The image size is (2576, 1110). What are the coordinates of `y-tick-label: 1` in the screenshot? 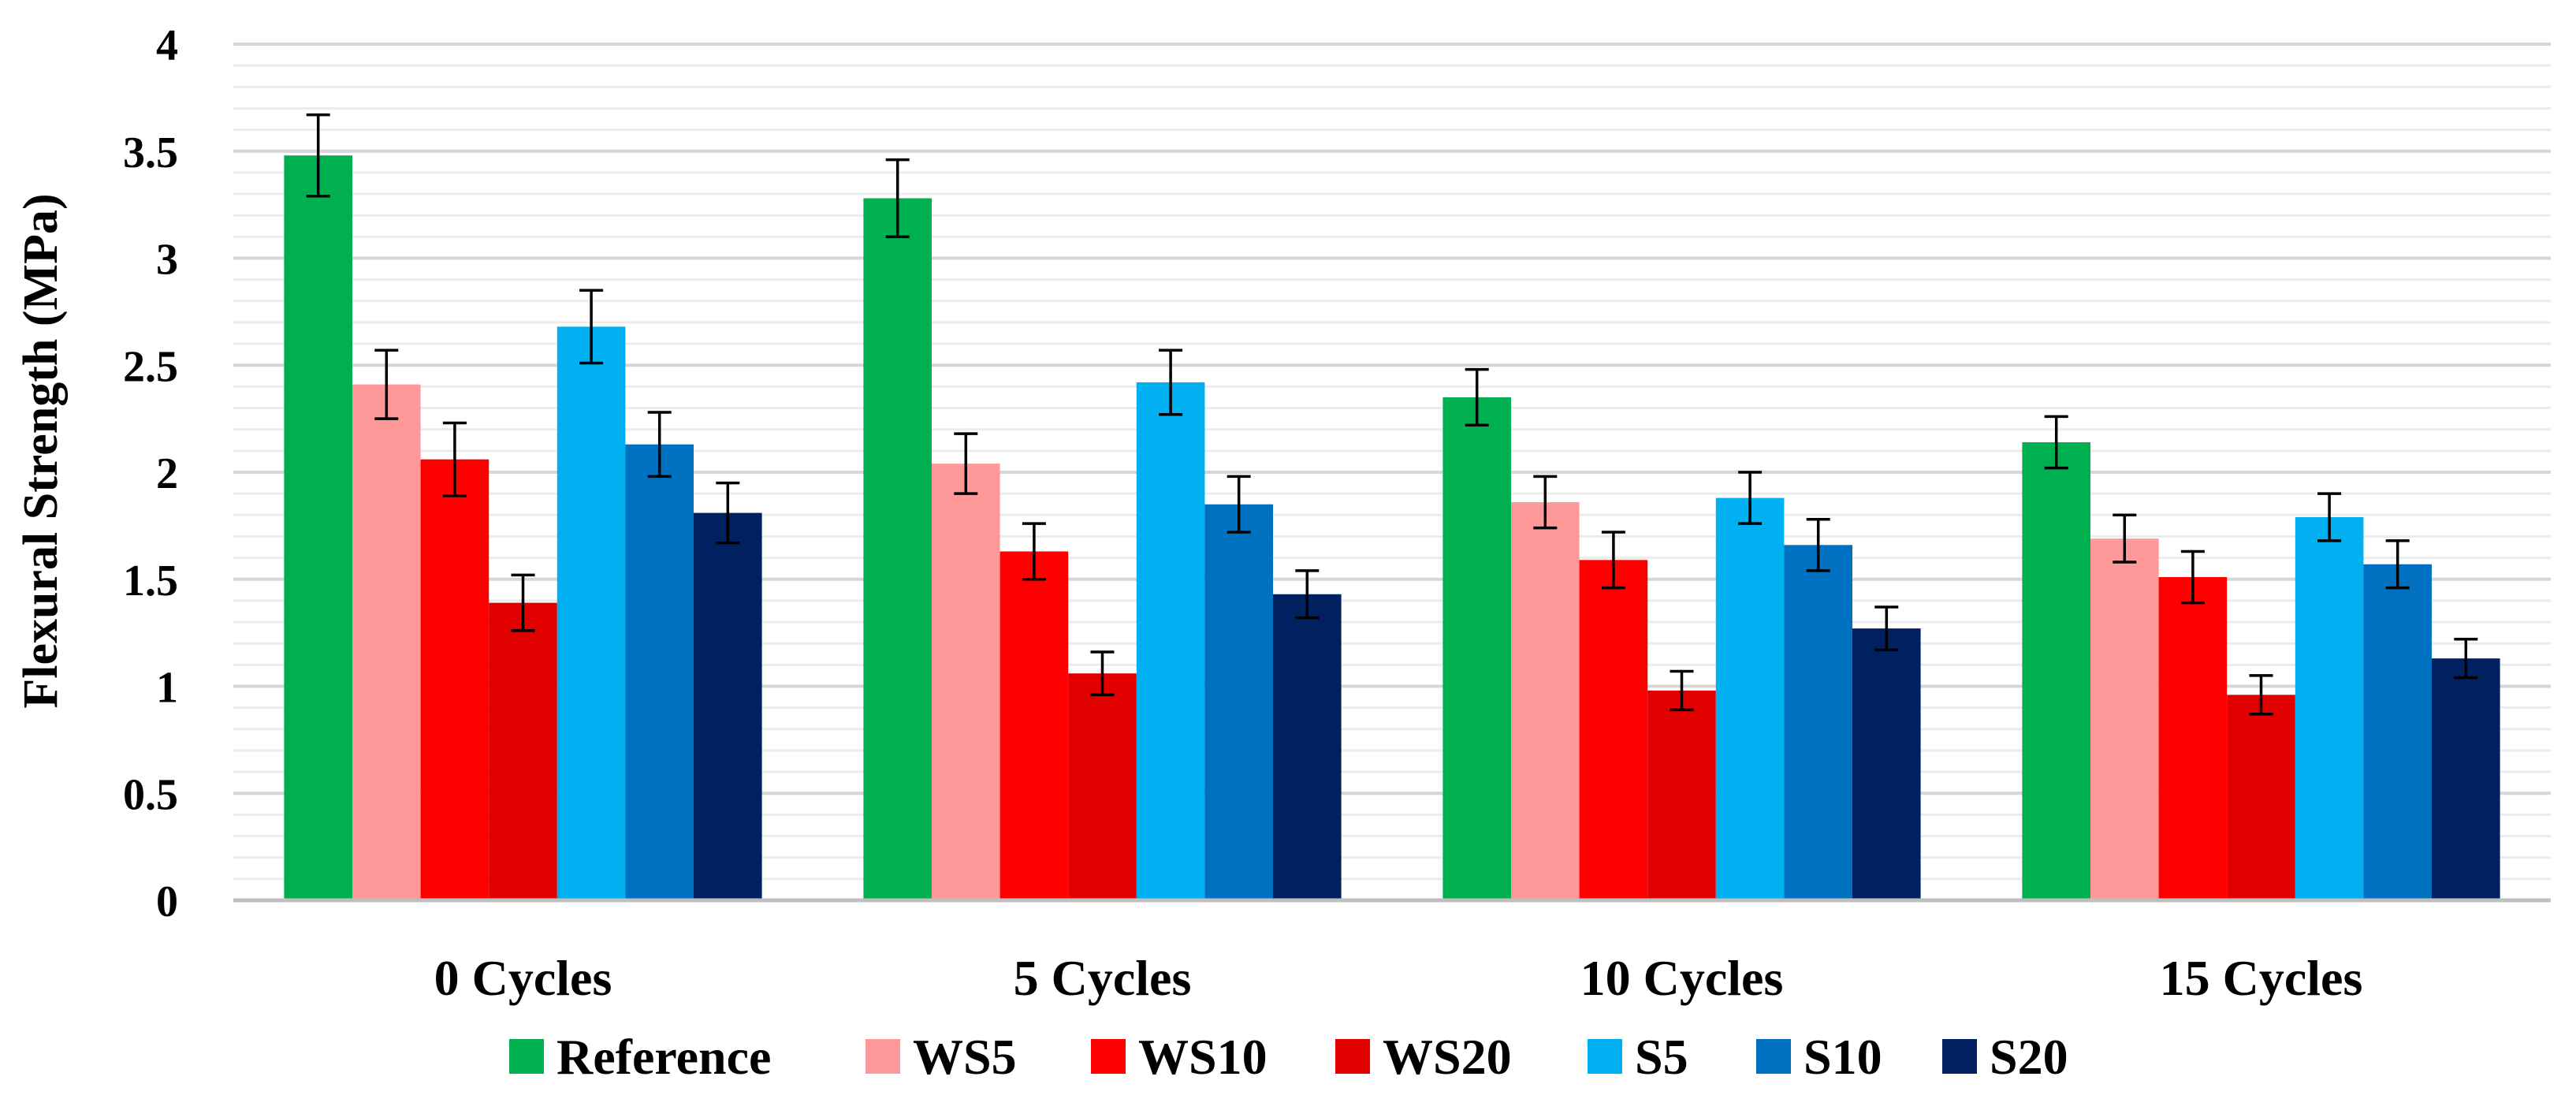 It's located at (167, 688).